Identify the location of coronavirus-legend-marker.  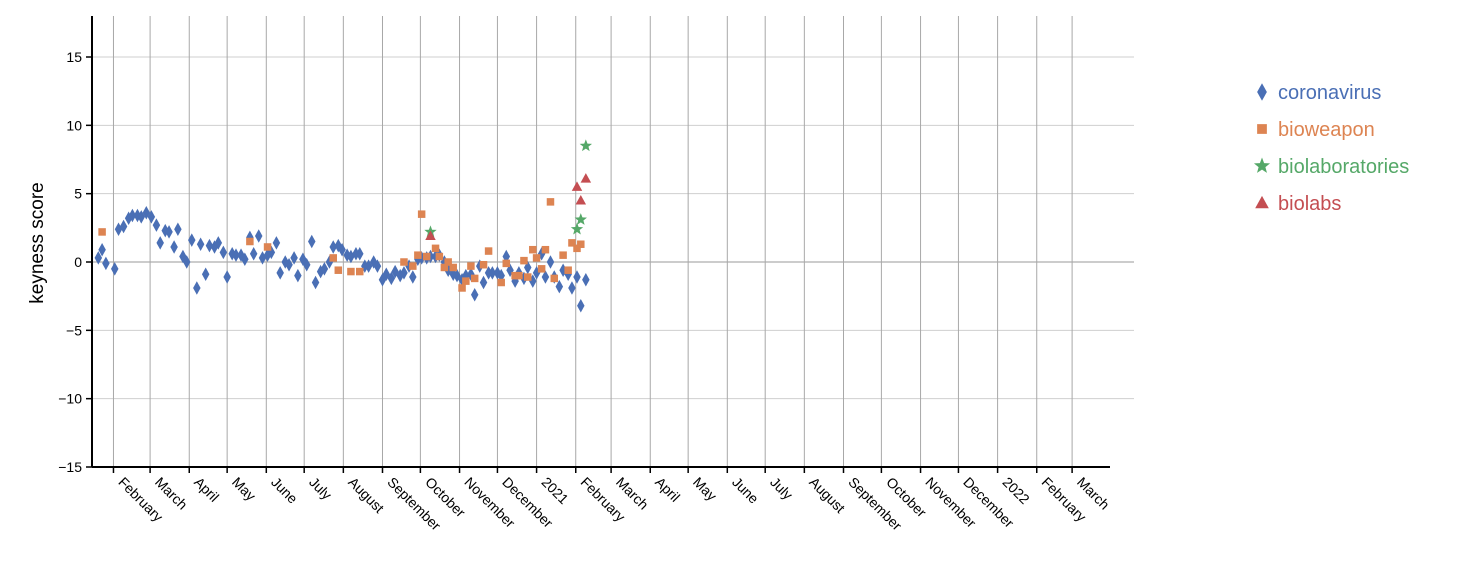
(1262, 92).